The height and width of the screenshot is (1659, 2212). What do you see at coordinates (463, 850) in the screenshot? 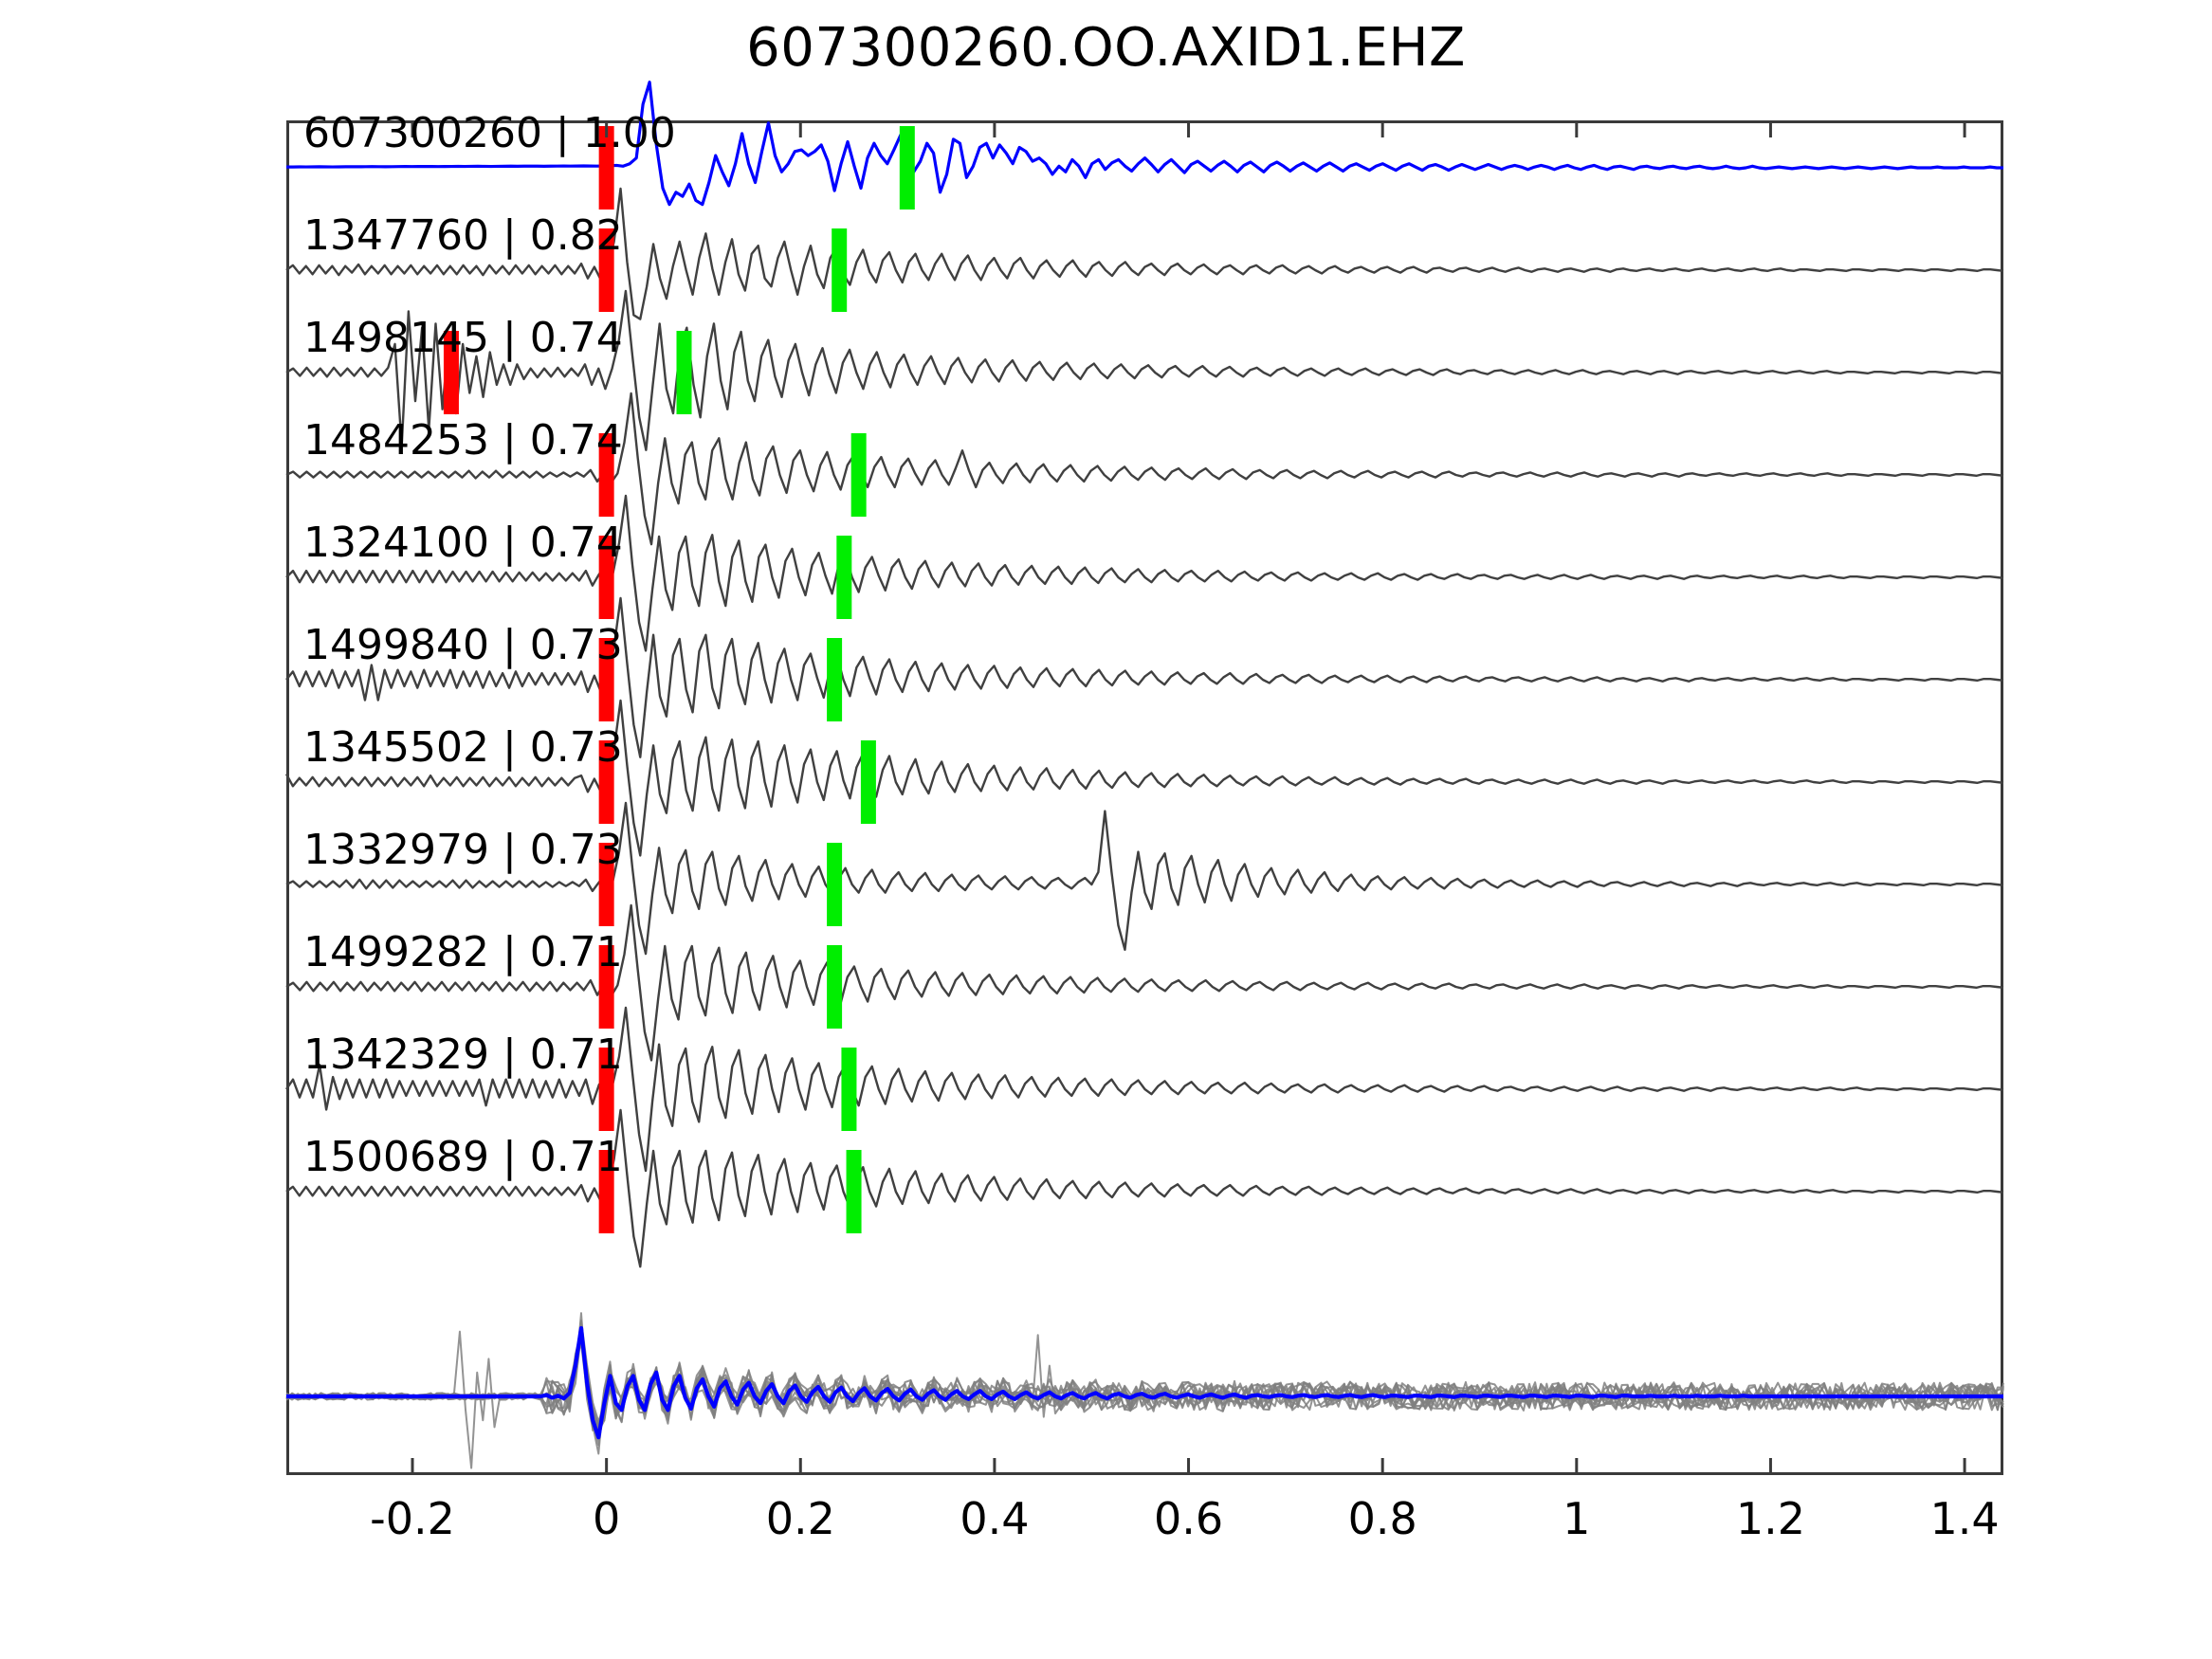
I see `trace-label: 1332979 | 0.73` at bounding box center [463, 850].